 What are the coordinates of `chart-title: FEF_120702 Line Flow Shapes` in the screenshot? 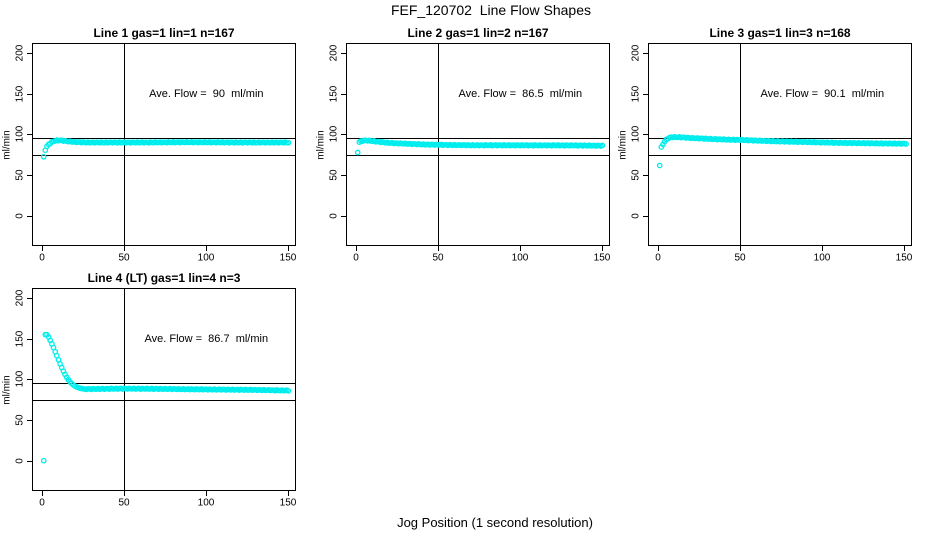 It's located at (491, 10).